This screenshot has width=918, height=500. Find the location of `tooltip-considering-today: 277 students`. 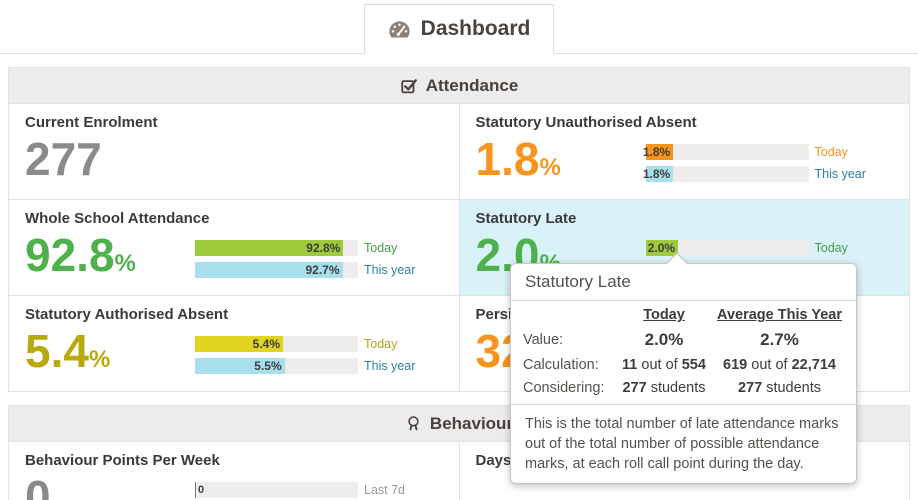

tooltip-considering-today: 277 students is located at coordinates (664, 388).